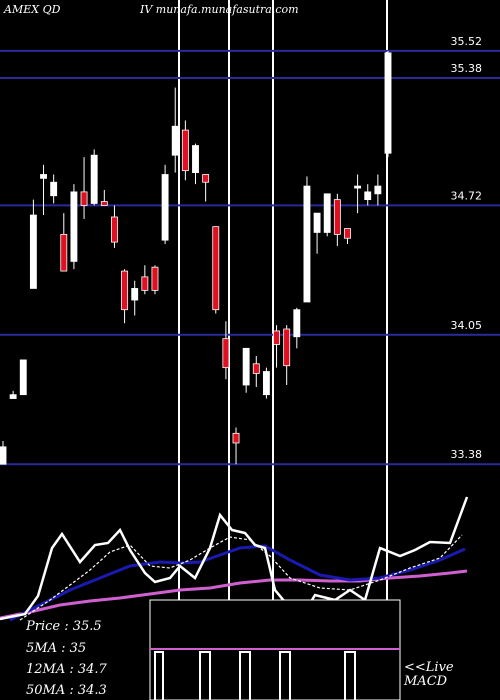 This screenshot has height=700, width=500. I want to click on ma5-line, so click(241, 577).